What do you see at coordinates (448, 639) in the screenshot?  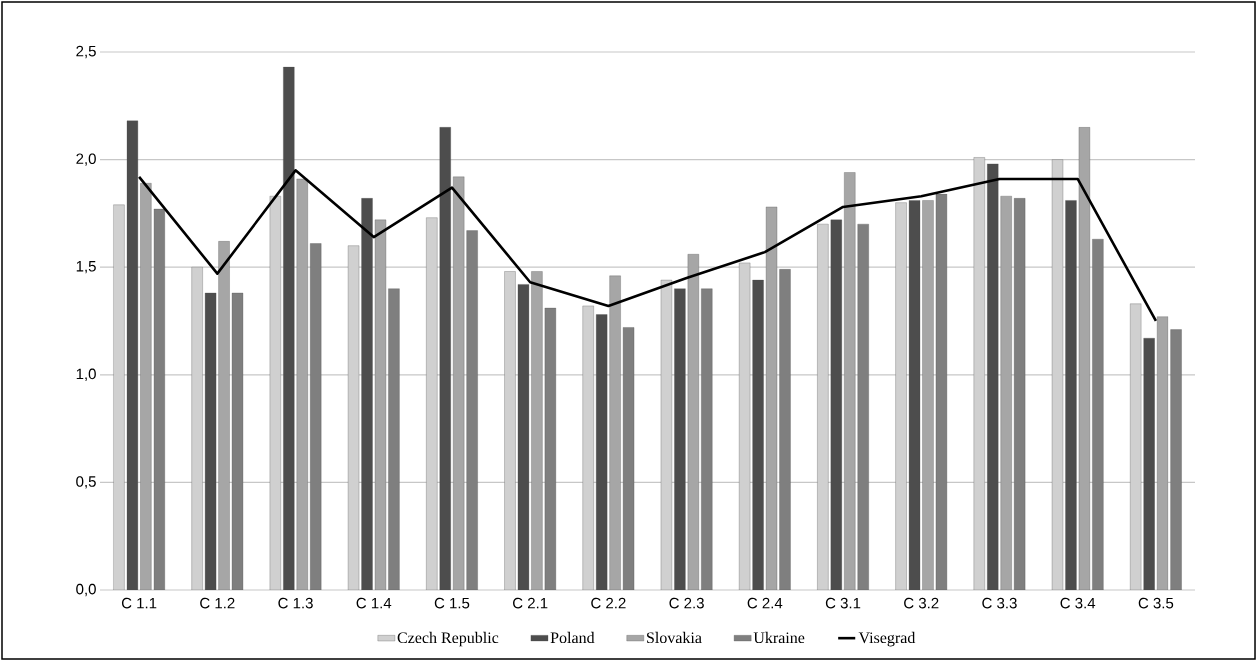 I see `legend-label: Czech Republic` at bounding box center [448, 639].